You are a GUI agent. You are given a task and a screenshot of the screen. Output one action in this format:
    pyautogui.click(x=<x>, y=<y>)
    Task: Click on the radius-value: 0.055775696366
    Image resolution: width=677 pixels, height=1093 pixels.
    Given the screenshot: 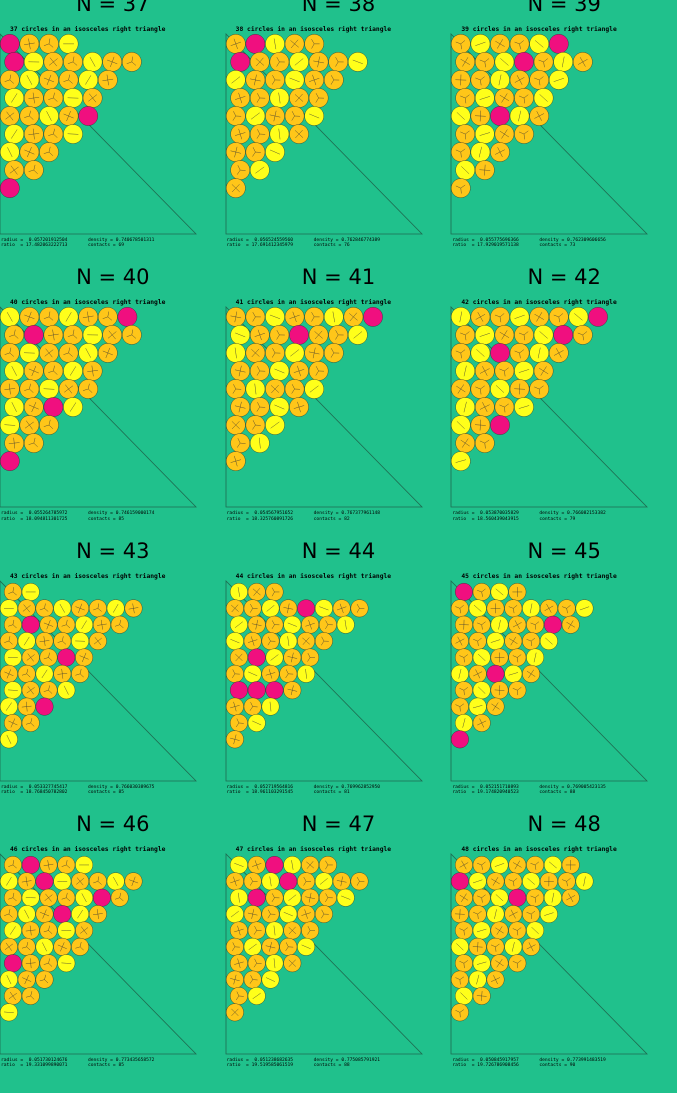 What is the action you would take?
    pyautogui.click(x=499, y=240)
    